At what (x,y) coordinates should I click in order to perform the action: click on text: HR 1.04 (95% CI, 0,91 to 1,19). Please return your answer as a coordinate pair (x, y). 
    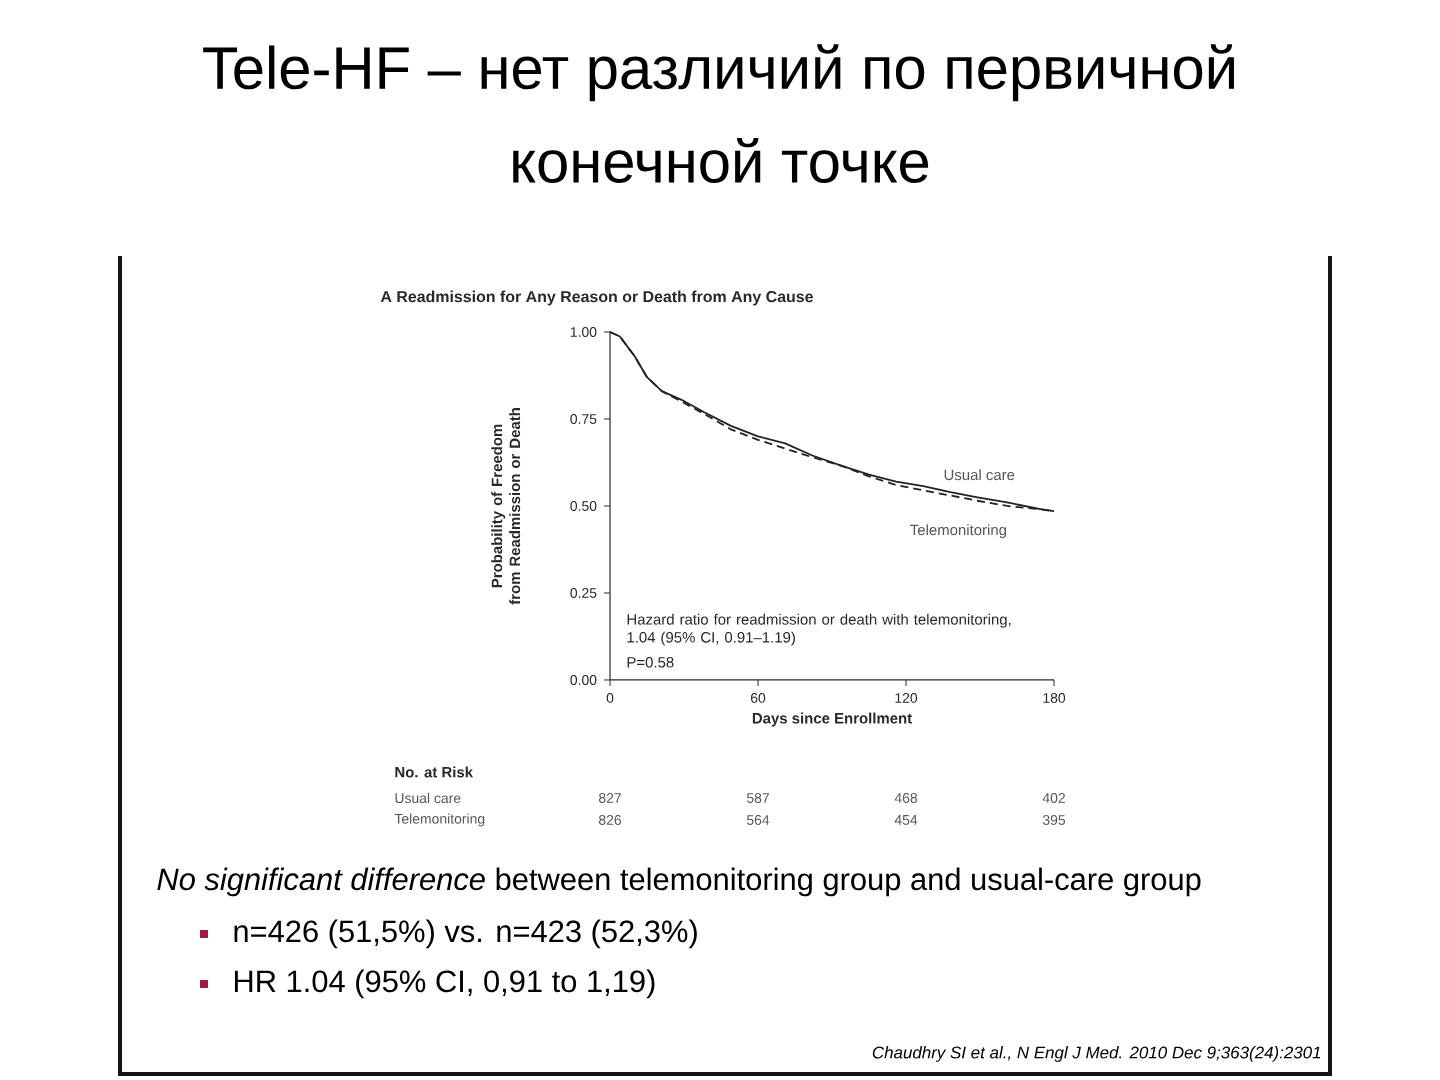
    Looking at the image, I should click on (444, 984).